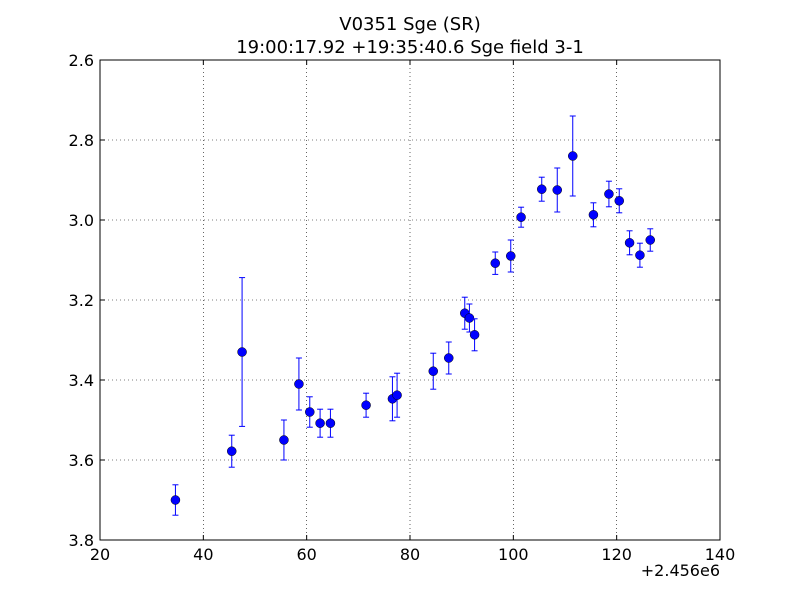 The height and width of the screenshot is (600, 800). What do you see at coordinates (81, 460) in the screenshot?
I see `y-tick-label: 3.6` at bounding box center [81, 460].